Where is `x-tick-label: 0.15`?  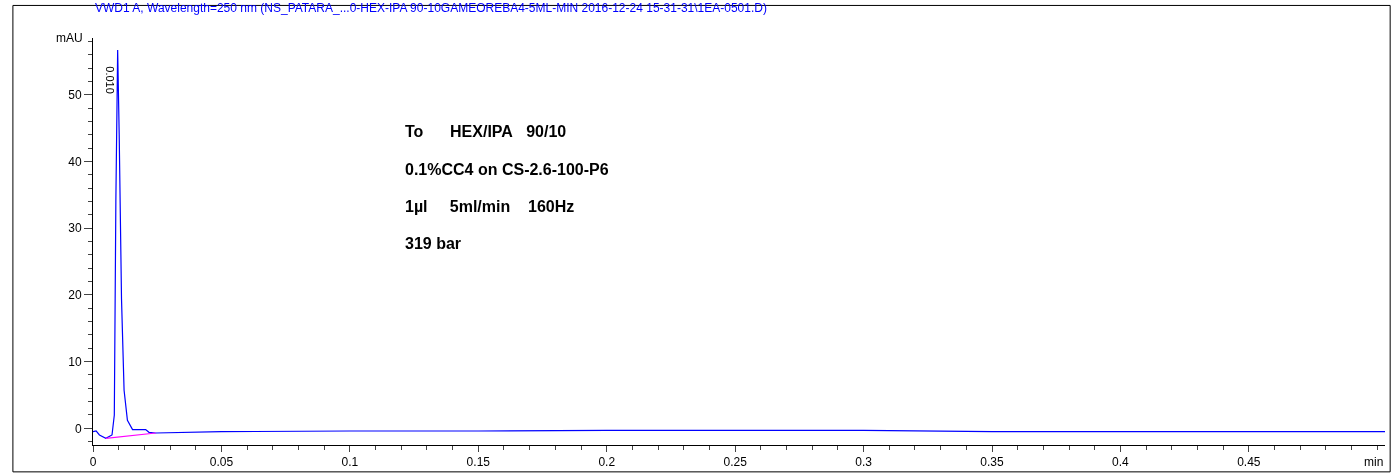
x-tick-label: 0.15 is located at coordinates (478, 462).